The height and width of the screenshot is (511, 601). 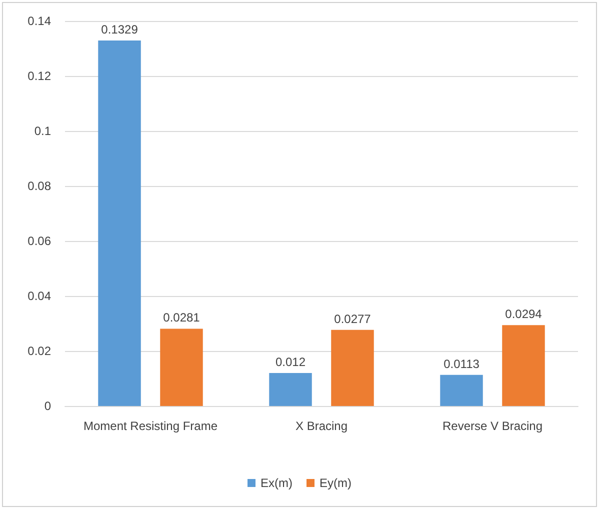 What do you see at coordinates (40, 186) in the screenshot?
I see `y-tick-label: 0.08` at bounding box center [40, 186].